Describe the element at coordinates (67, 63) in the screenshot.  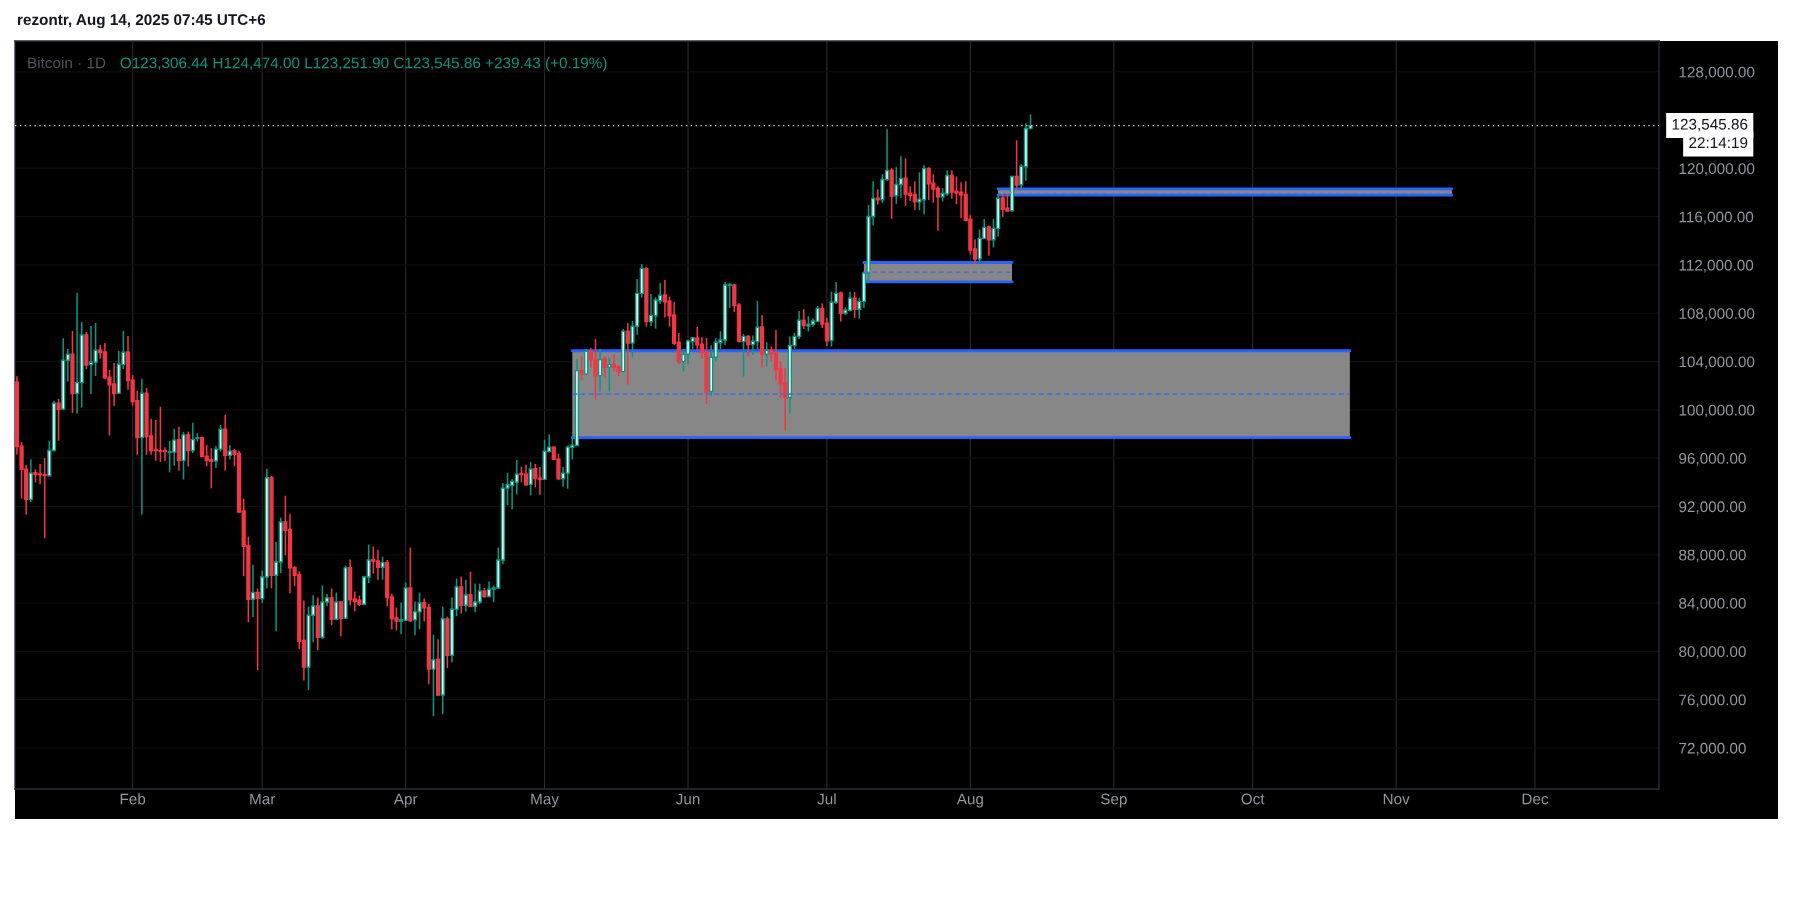
I see `text: Bitcoin · 1D` at that location.